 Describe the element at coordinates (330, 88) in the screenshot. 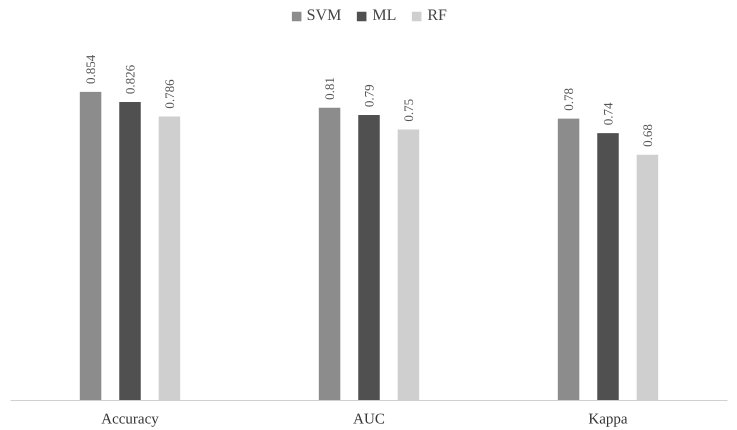

I see `data-label: 0.81` at that location.